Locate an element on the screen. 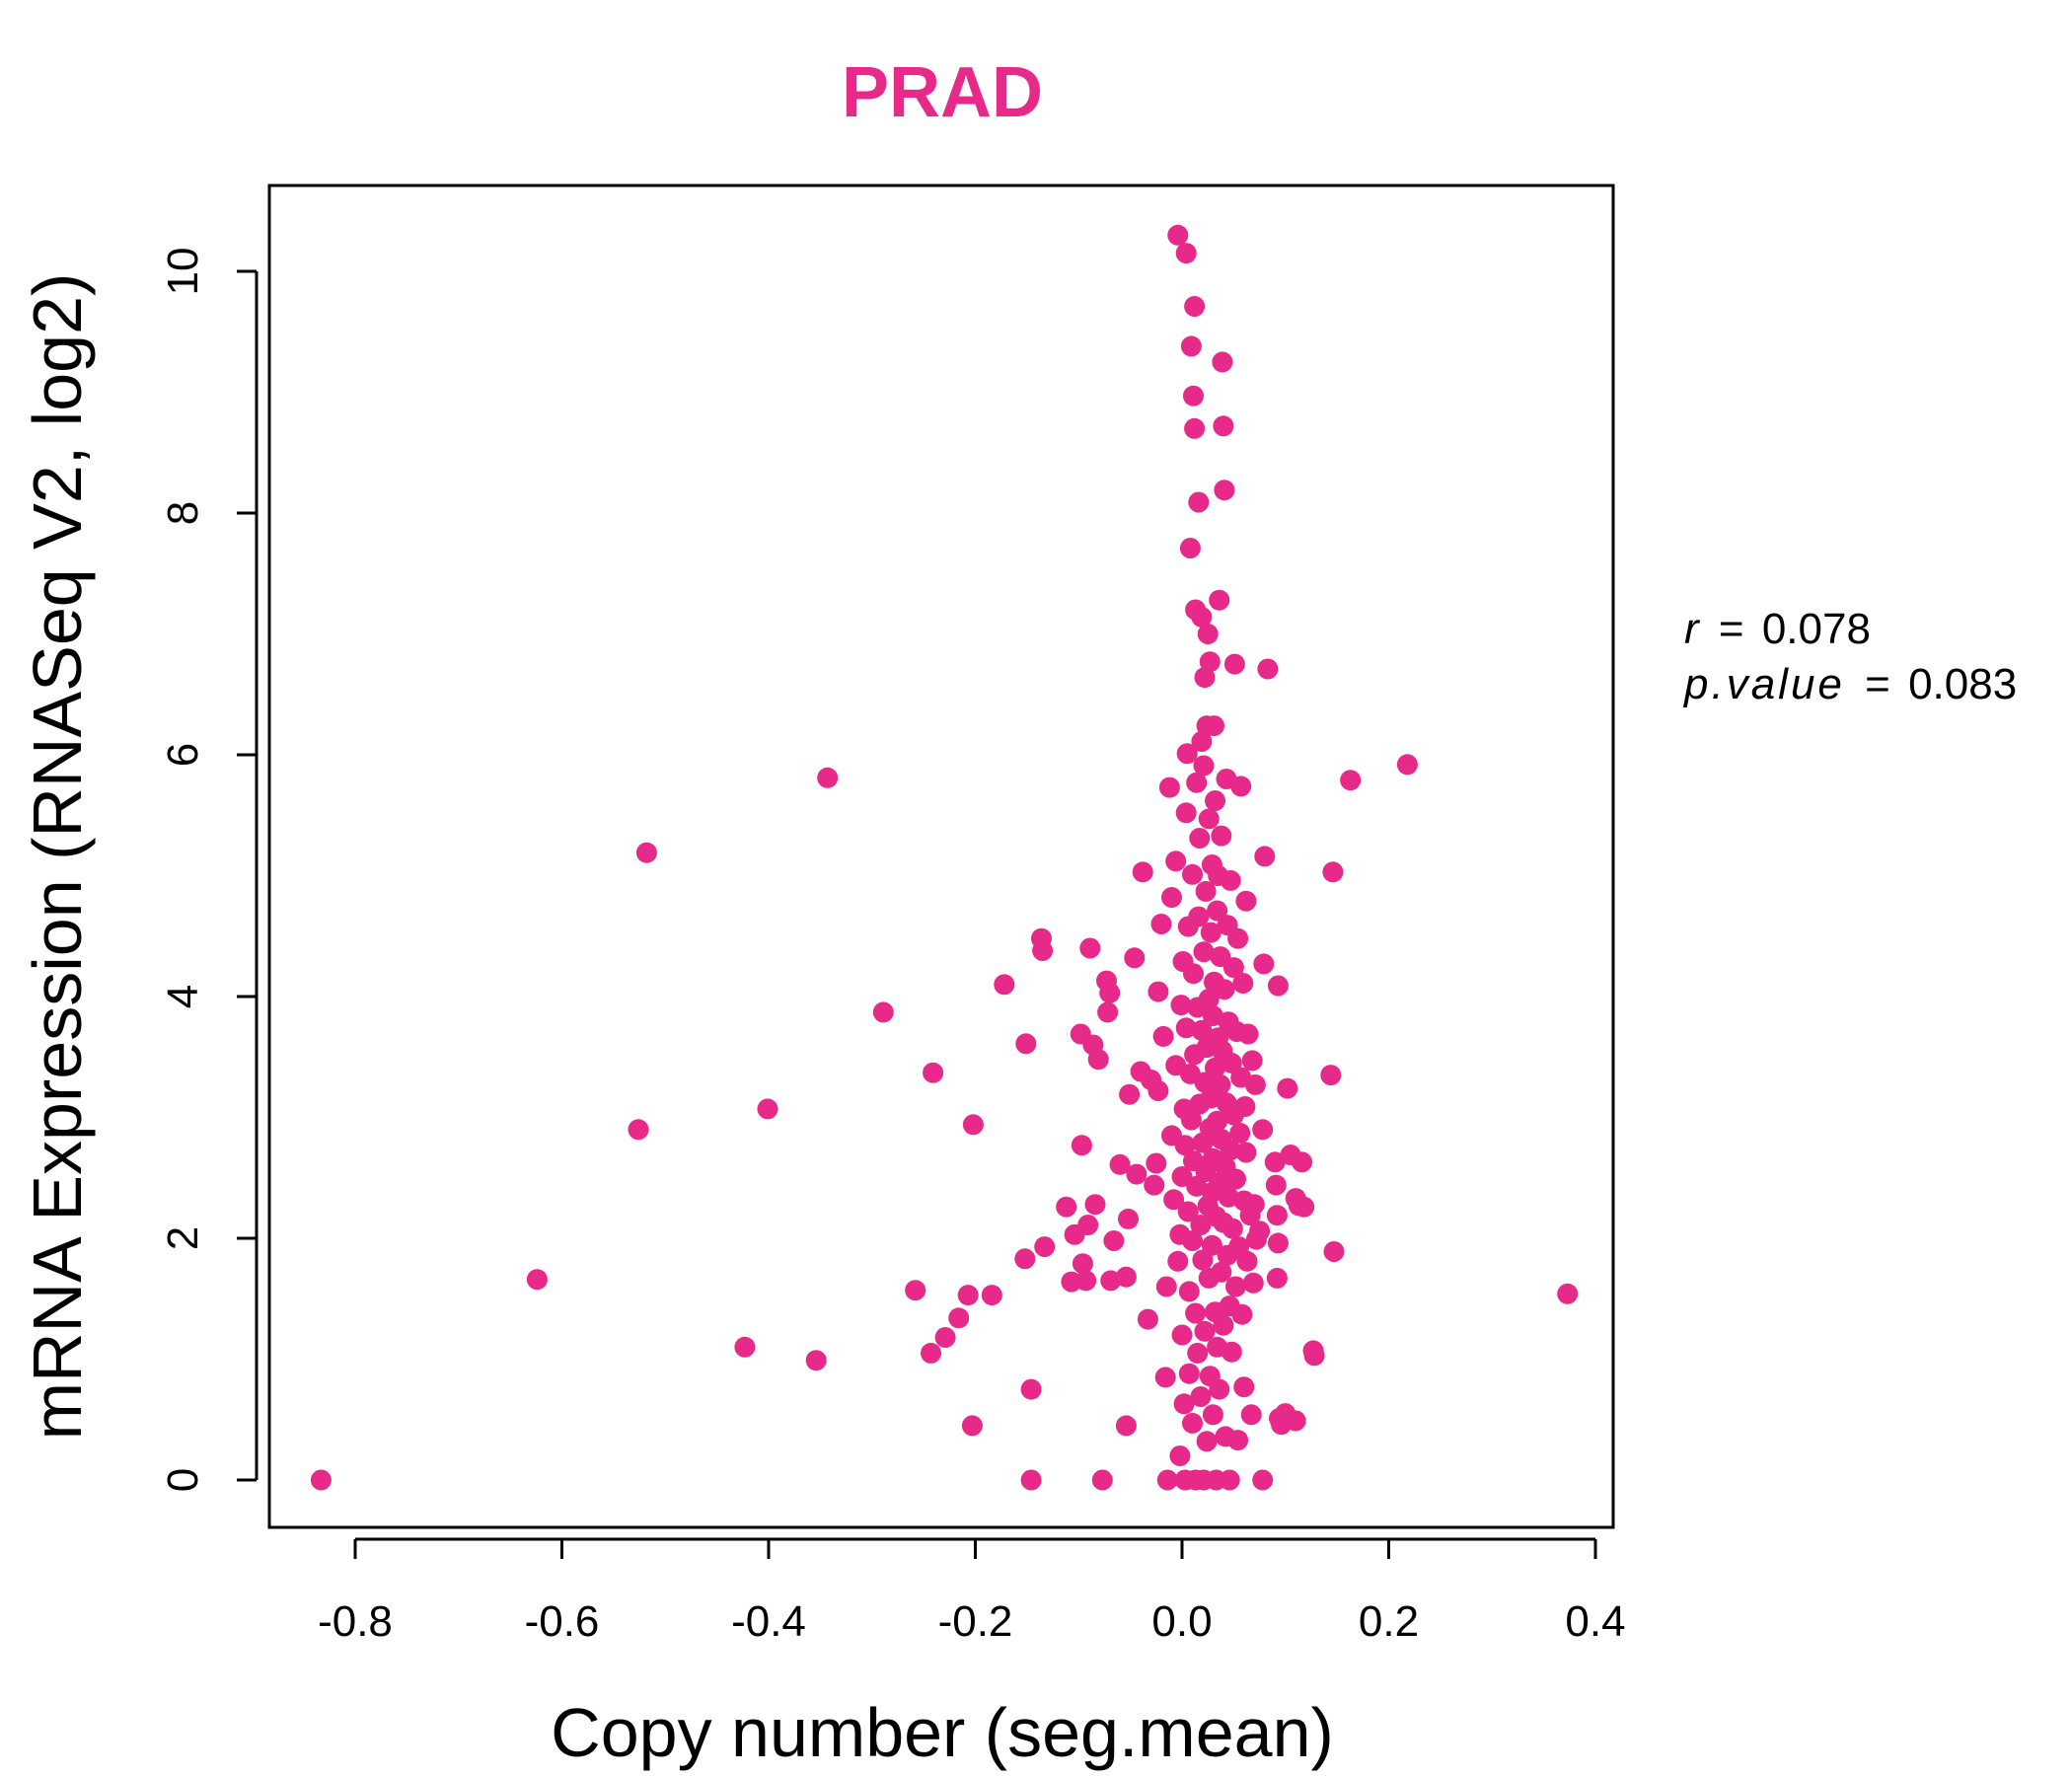  x-tick-label: -0.8 is located at coordinates (355, 1622).